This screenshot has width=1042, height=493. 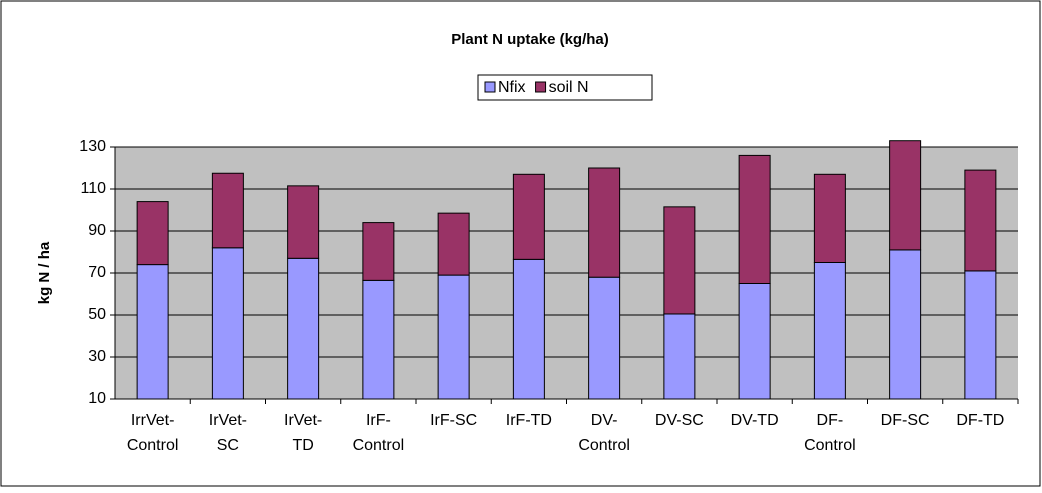 I want to click on x-tick-label: DF-TD, so click(x=980, y=420).